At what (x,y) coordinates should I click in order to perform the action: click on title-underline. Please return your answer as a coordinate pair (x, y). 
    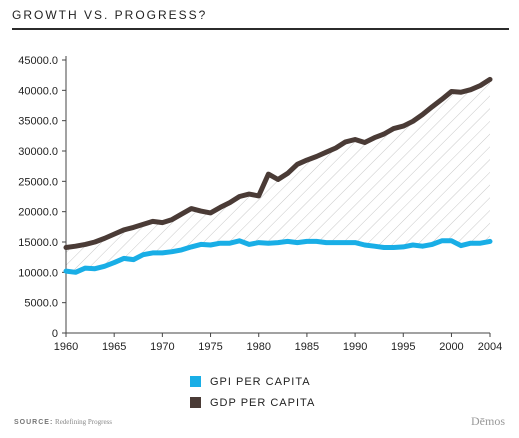
    Looking at the image, I should click on (260, 29).